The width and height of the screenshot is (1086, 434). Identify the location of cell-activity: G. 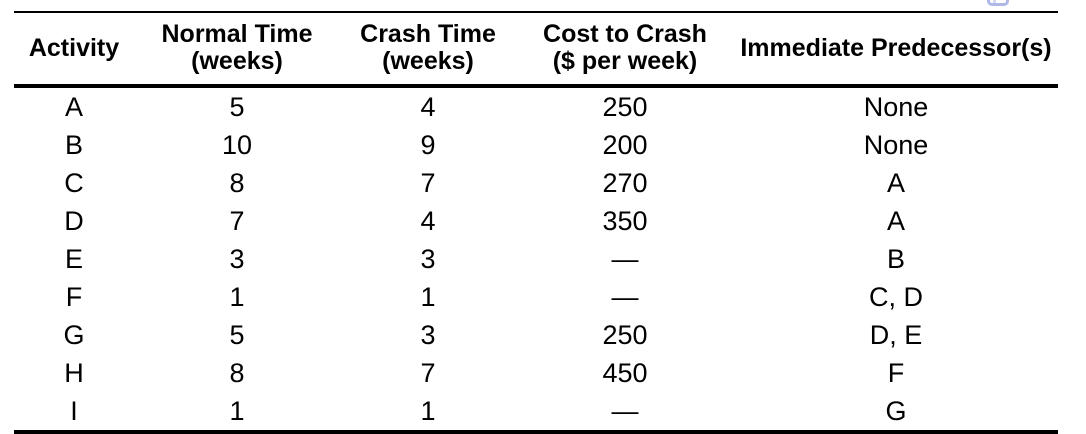
(74, 334).